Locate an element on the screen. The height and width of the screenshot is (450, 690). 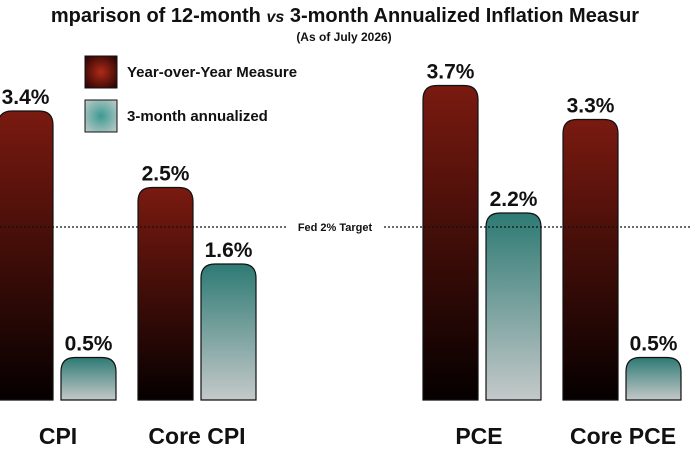
value-label: 3.3% is located at coordinates (591, 106).